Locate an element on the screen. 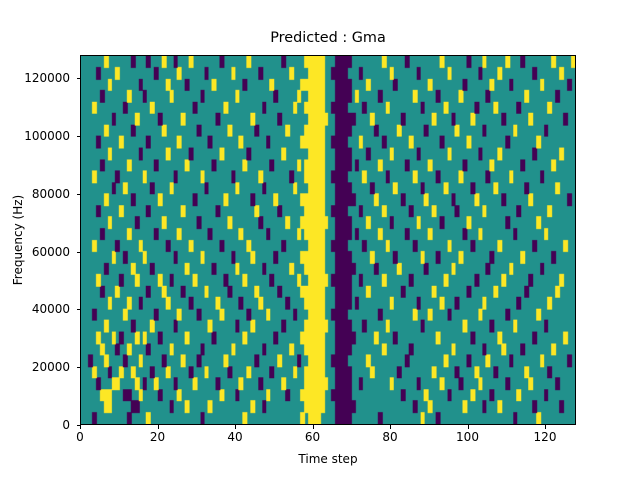 This screenshot has height=480, width=640. y-tick-label: 0 is located at coordinates (66, 425).